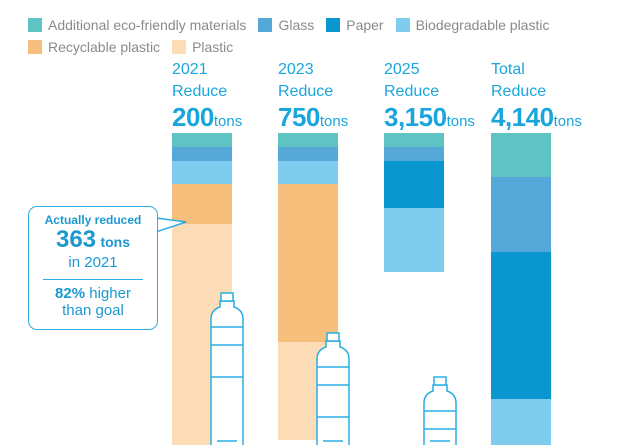  What do you see at coordinates (508, 69) in the screenshot?
I see `column-year: Total` at bounding box center [508, 69].